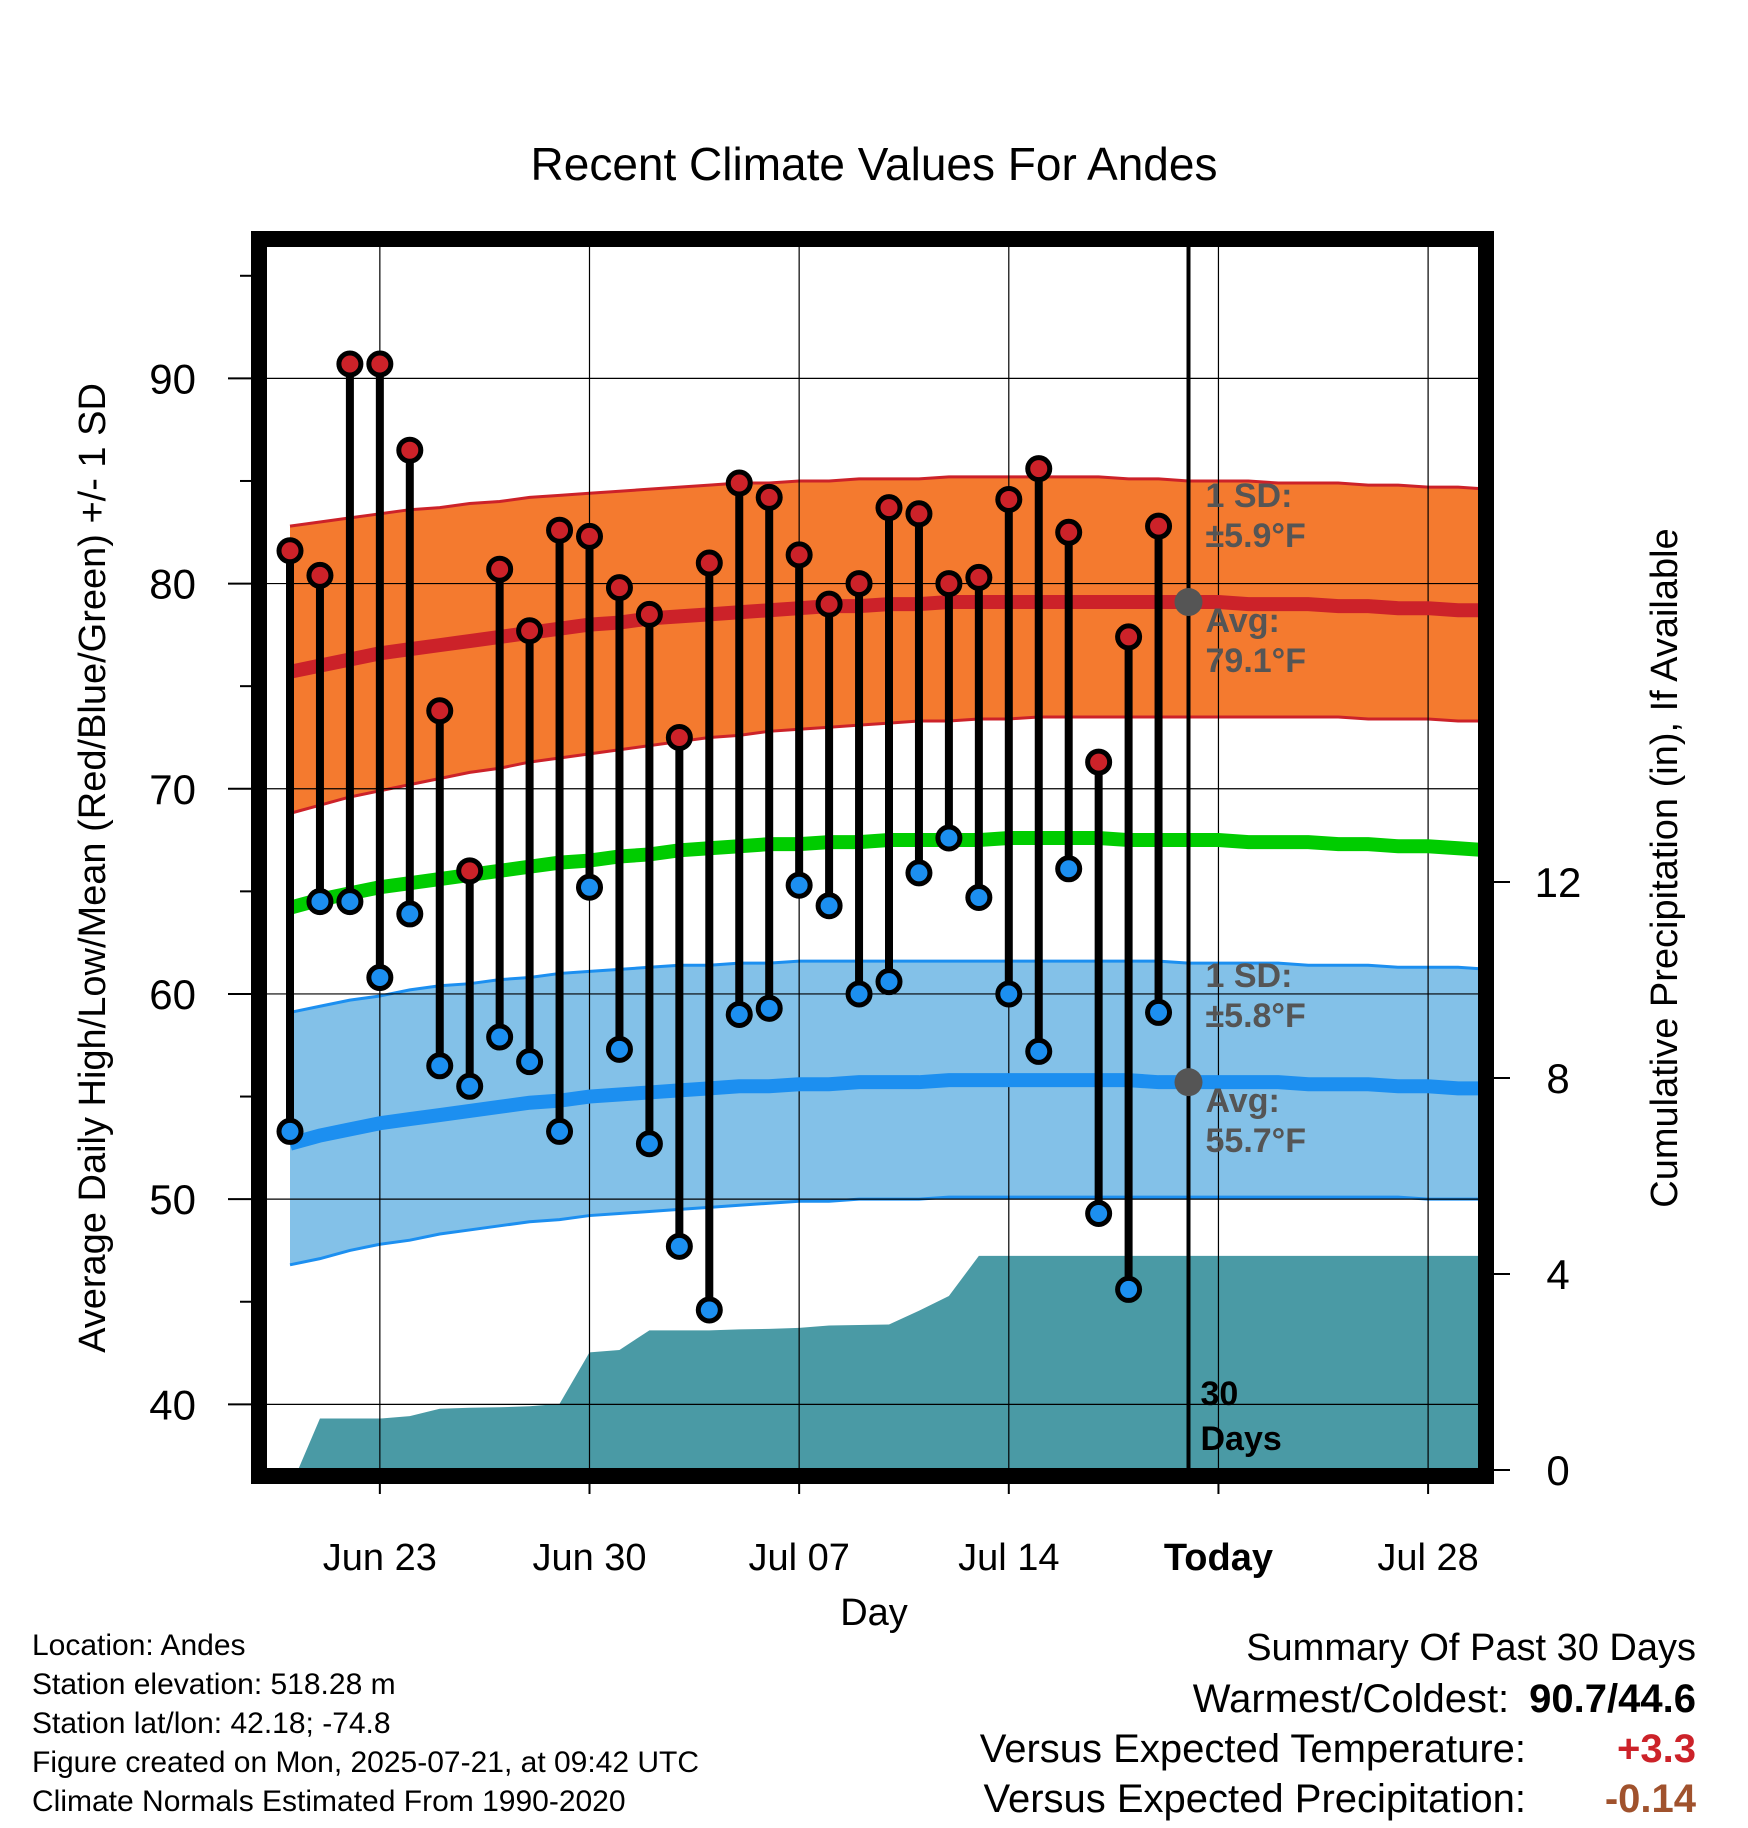 This screenshot has width=1748, height=1828. Describe the element at coordinates (798, 1558) in the screenshot. I see `x-tick-label-2: Jul 07` at that location.